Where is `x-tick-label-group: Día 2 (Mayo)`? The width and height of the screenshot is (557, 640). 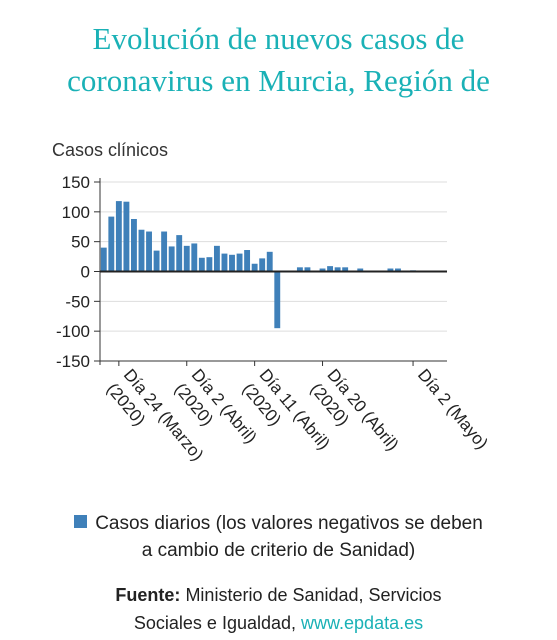 x-tick-label-group: Día 2 (Mayo) is located at coordinates (453, 408).